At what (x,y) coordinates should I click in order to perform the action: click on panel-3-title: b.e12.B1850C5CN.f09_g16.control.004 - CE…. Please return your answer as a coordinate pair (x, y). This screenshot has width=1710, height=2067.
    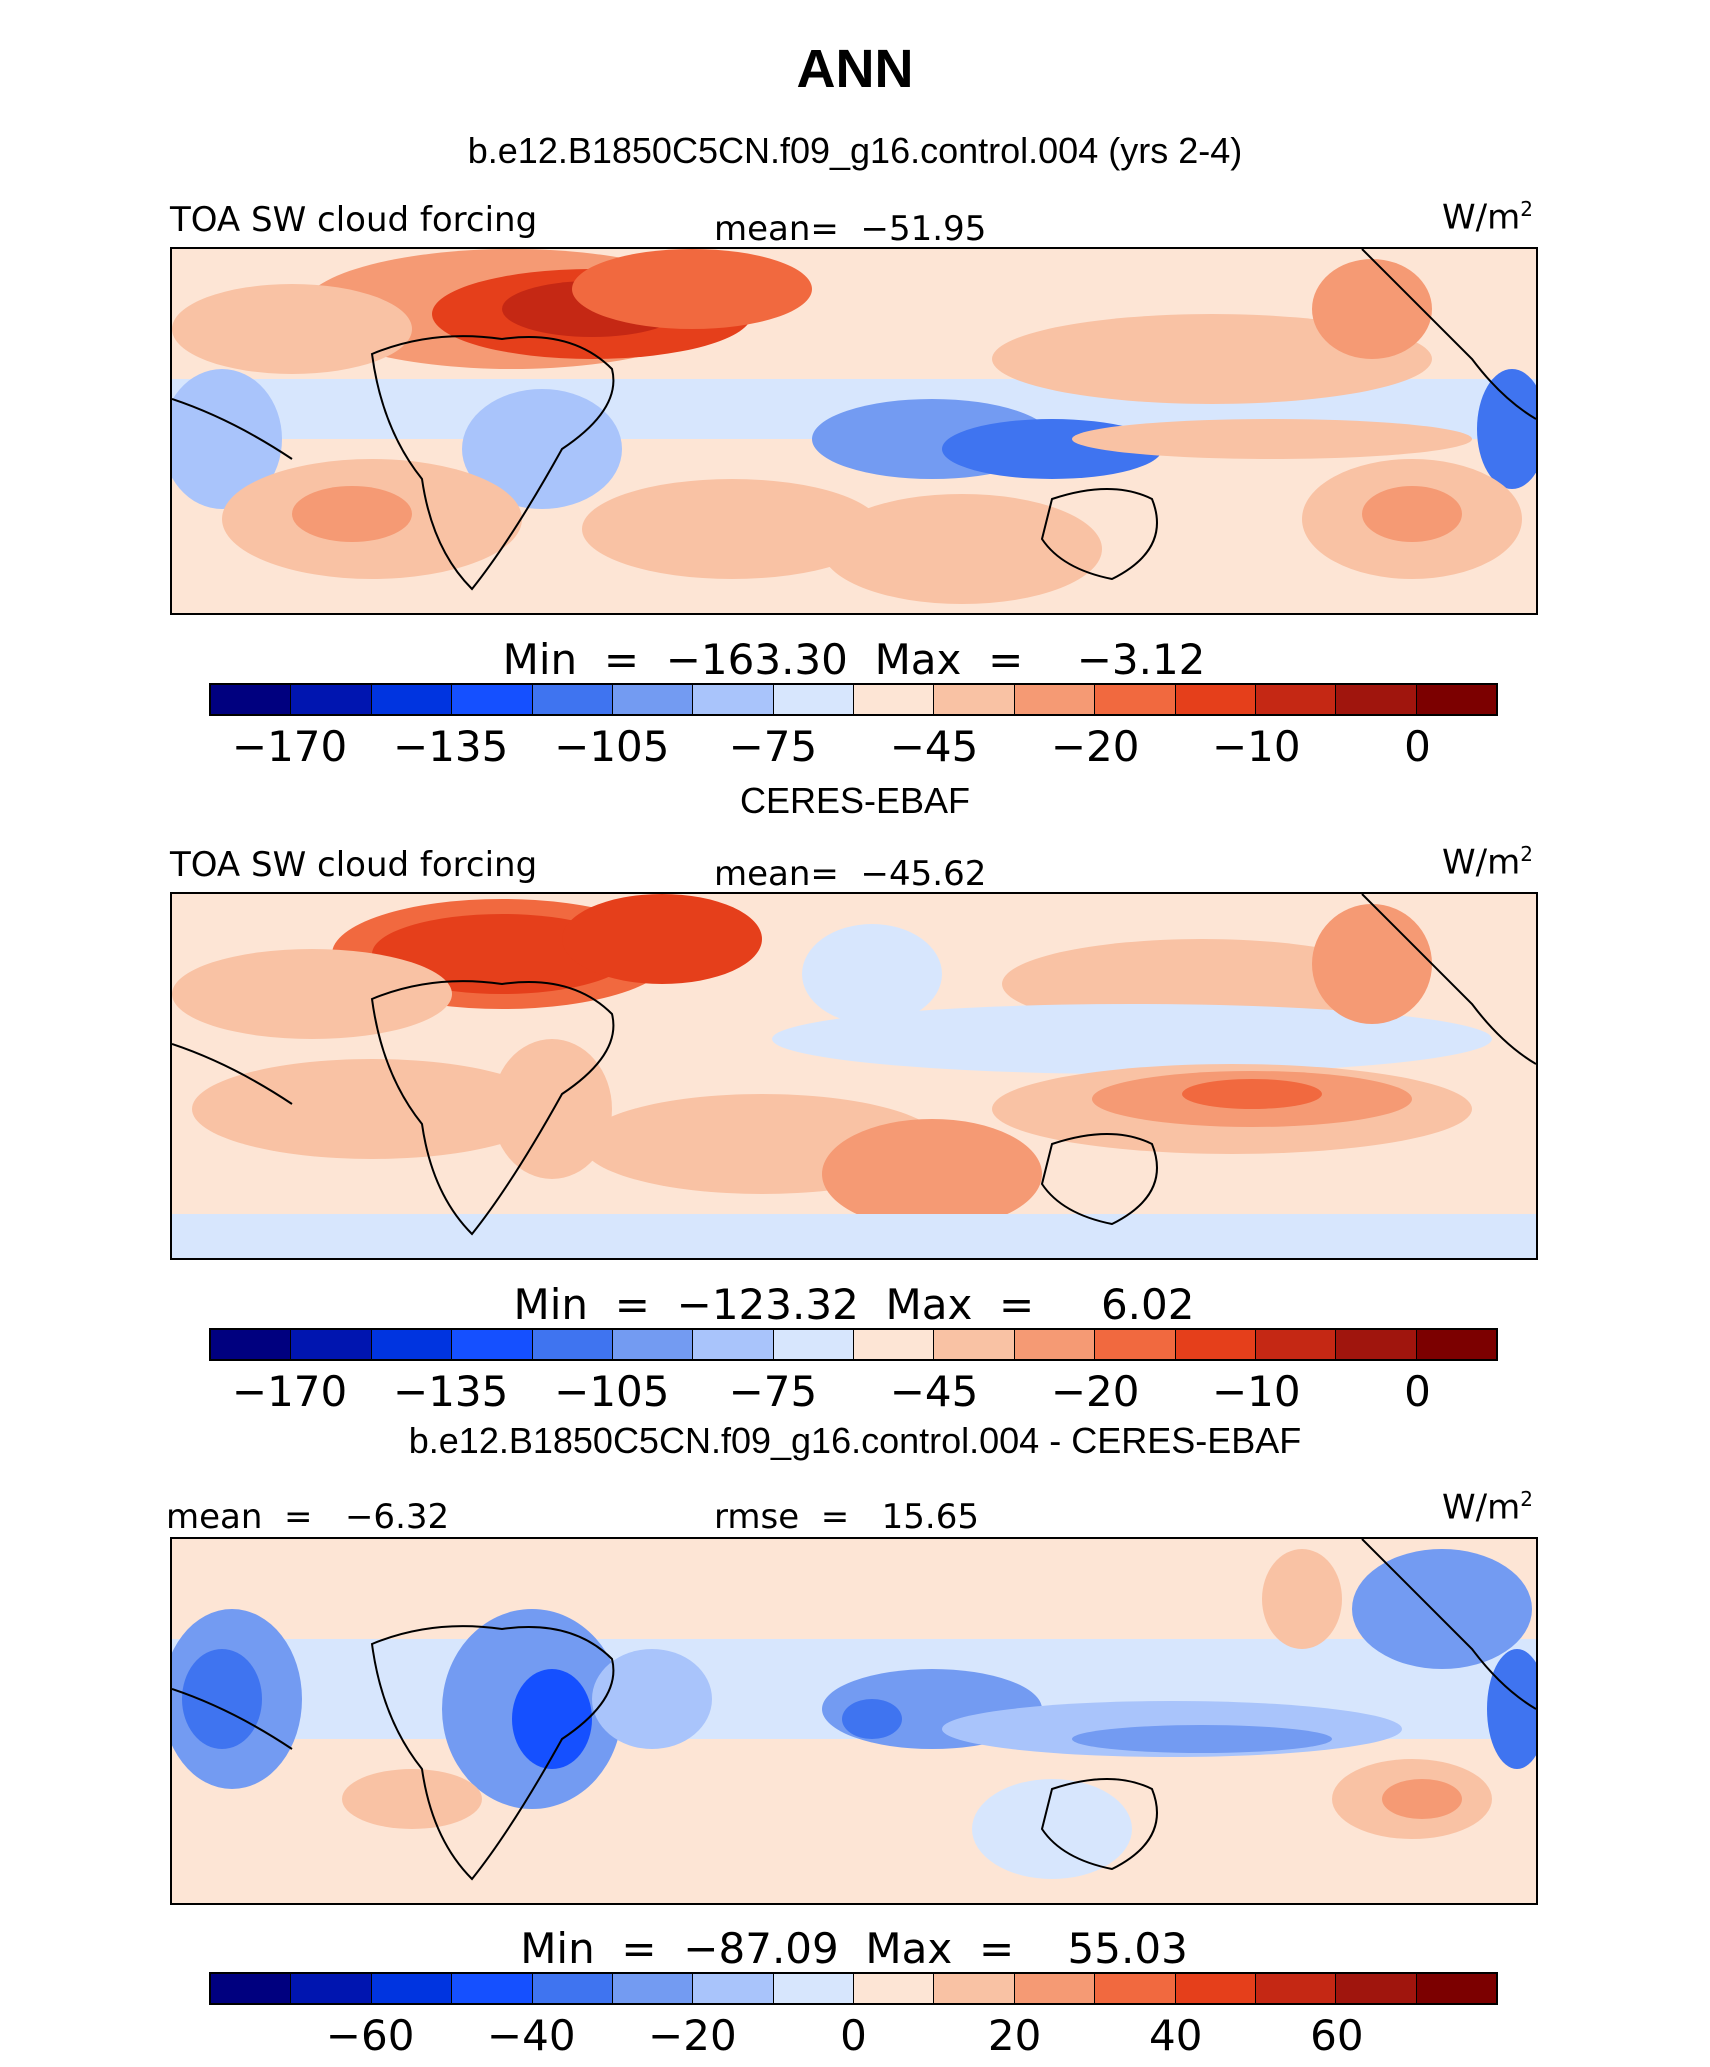
    Looking at the image, I should click on (855, 1440).